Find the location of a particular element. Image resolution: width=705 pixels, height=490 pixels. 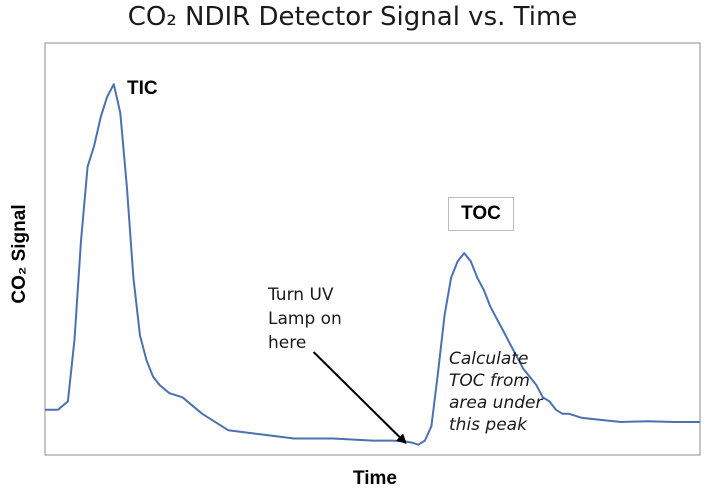

calc-note-line-2: area under is located at coordinates (496, 403).